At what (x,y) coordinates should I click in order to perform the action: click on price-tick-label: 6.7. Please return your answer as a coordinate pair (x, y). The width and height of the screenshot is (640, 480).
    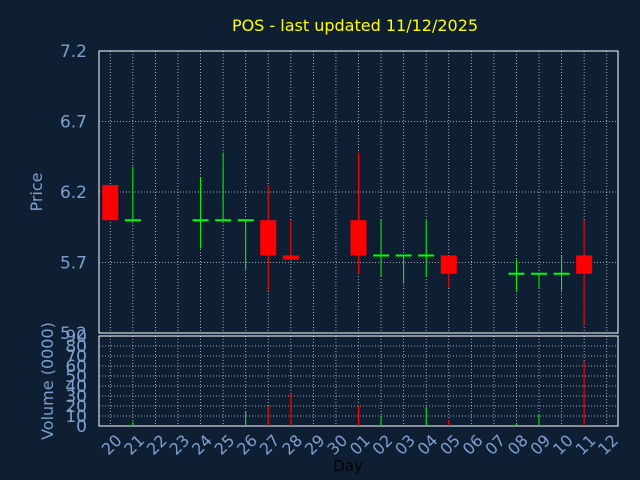
    Looking at the image, I should click on (73, 123).